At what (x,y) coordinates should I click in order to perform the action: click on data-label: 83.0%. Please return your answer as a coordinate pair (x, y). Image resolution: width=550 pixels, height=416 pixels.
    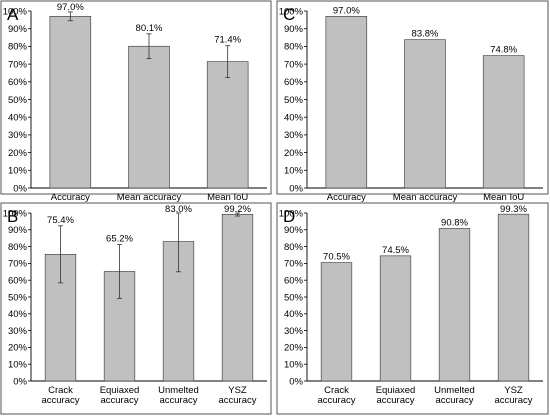
    Looking at the image, I should click on (178, 209).